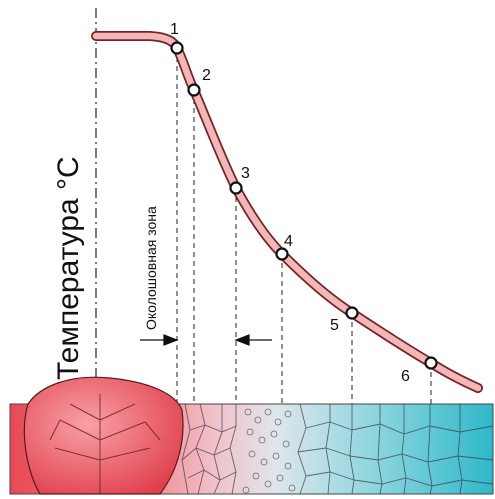 This screenshot has width=495, height=499. Describe the element at coordinates (269, 451) in the screenshot. I see `fine-grain-zone` at that location.